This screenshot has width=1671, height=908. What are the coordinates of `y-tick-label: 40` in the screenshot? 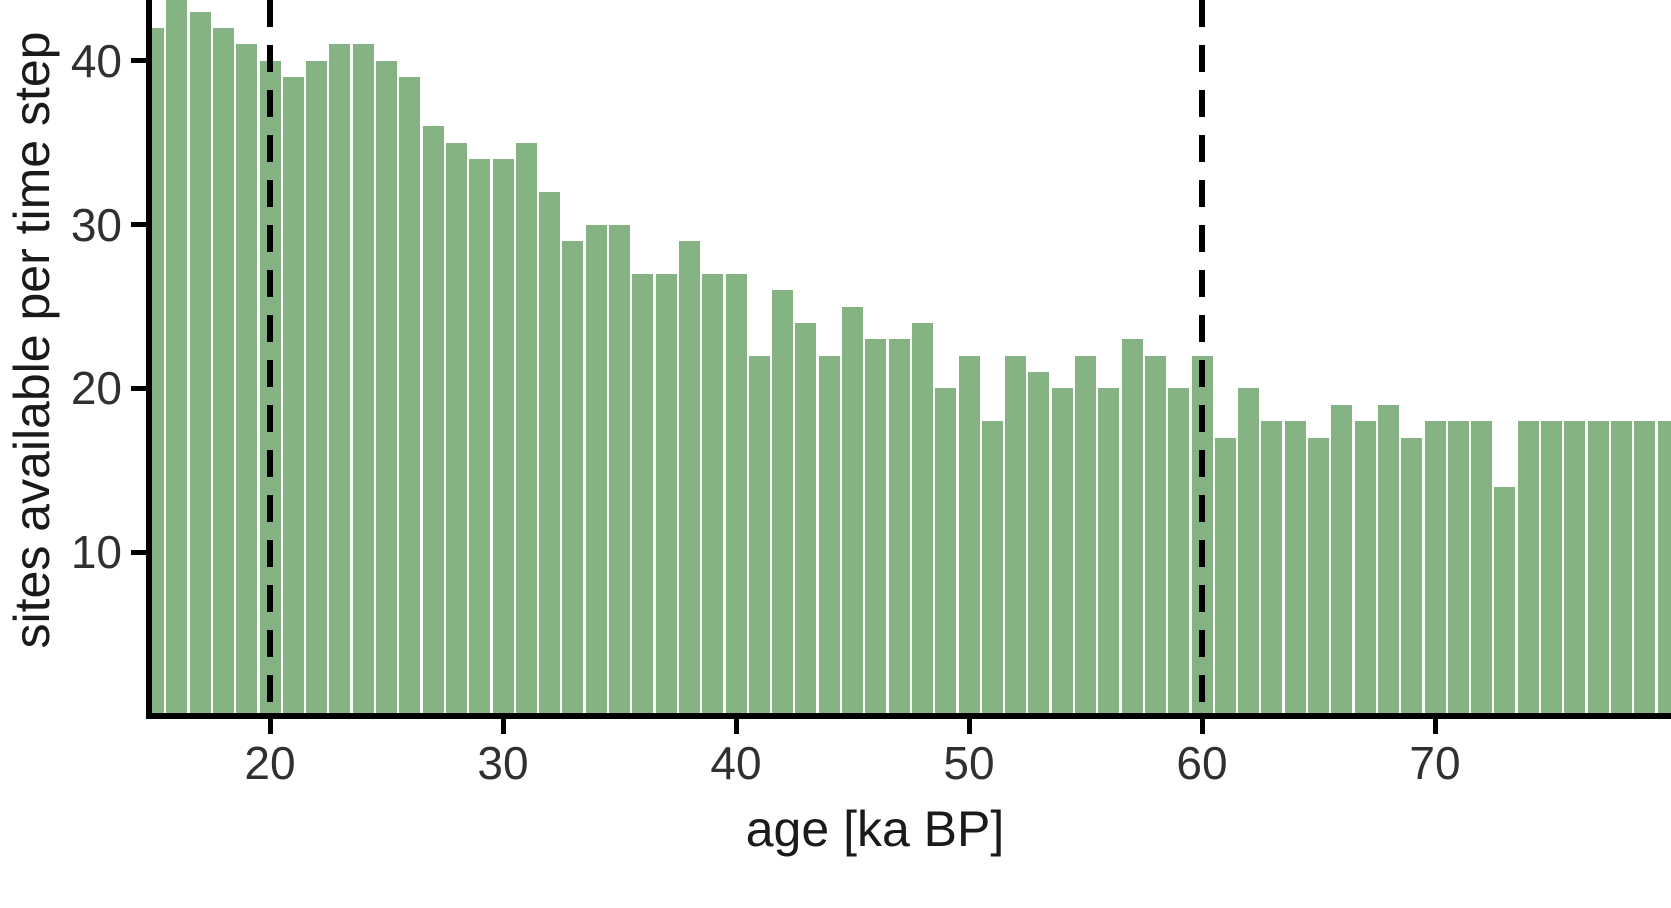 It's located at (96, 60).